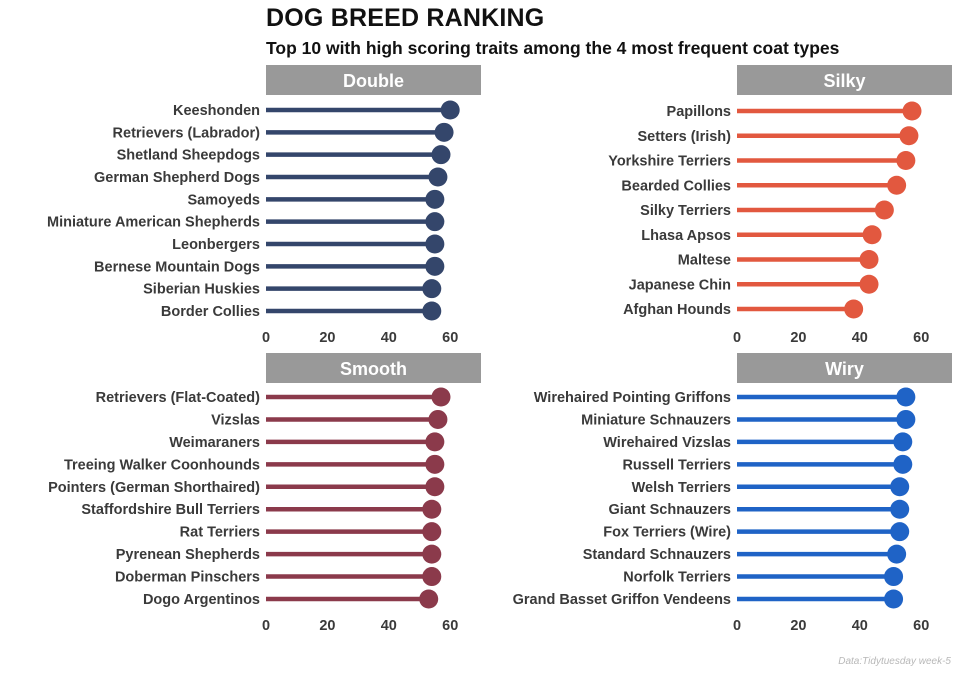 The height and width of the screenshot is (676, 959). Describe the element at coordinates (685, 137) in the screenshot. I see `category-label: Setters (Irish)` at that location.